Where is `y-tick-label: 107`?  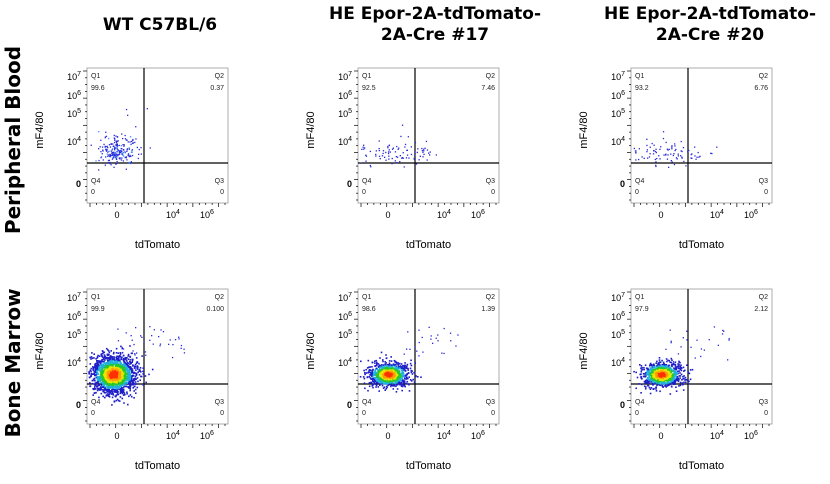
y-tick-label: 107 is located at coordinates (74, 297).